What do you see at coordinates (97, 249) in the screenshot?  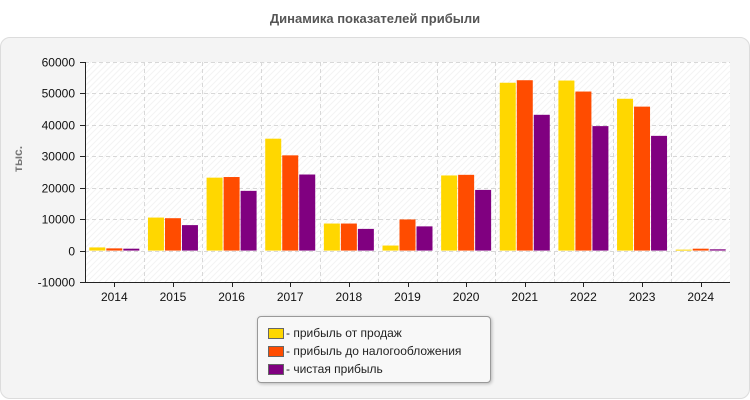 I see `bar-2014-s0` at bounding box center [97, 249].